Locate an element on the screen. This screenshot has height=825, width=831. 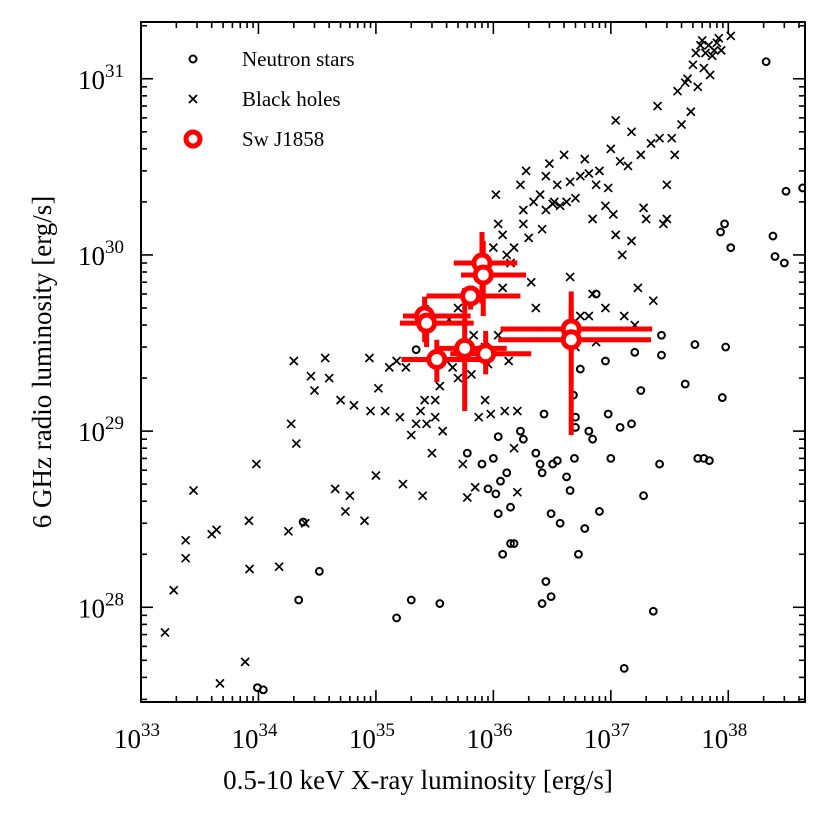
x-tick-label: 1034 is located at coordinates (254, 737).